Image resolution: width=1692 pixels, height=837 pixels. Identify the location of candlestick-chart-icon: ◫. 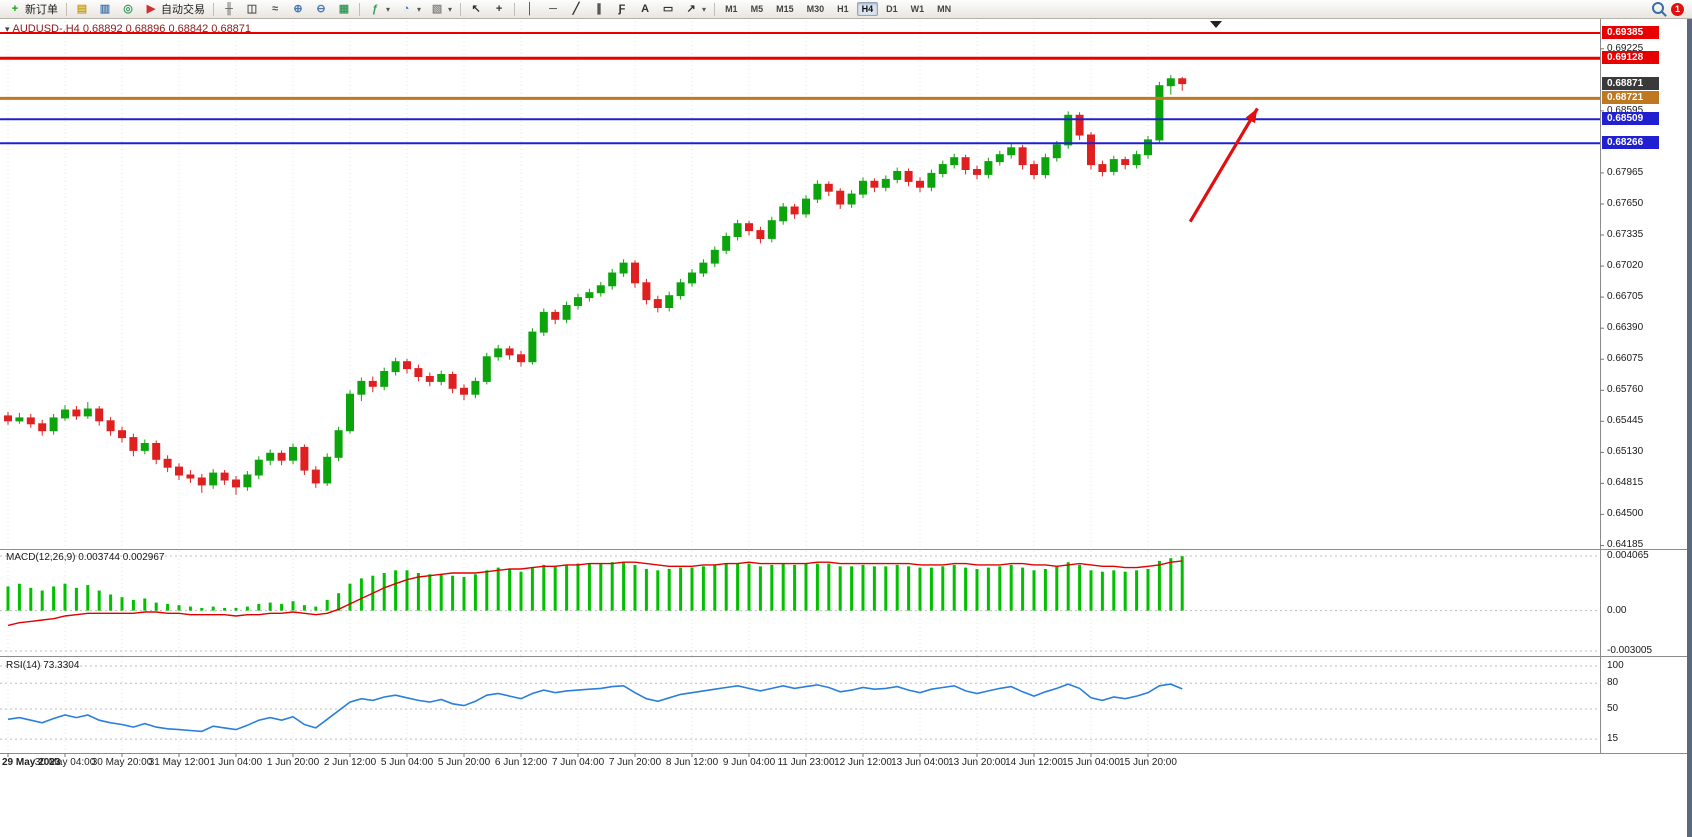
(252, 9).